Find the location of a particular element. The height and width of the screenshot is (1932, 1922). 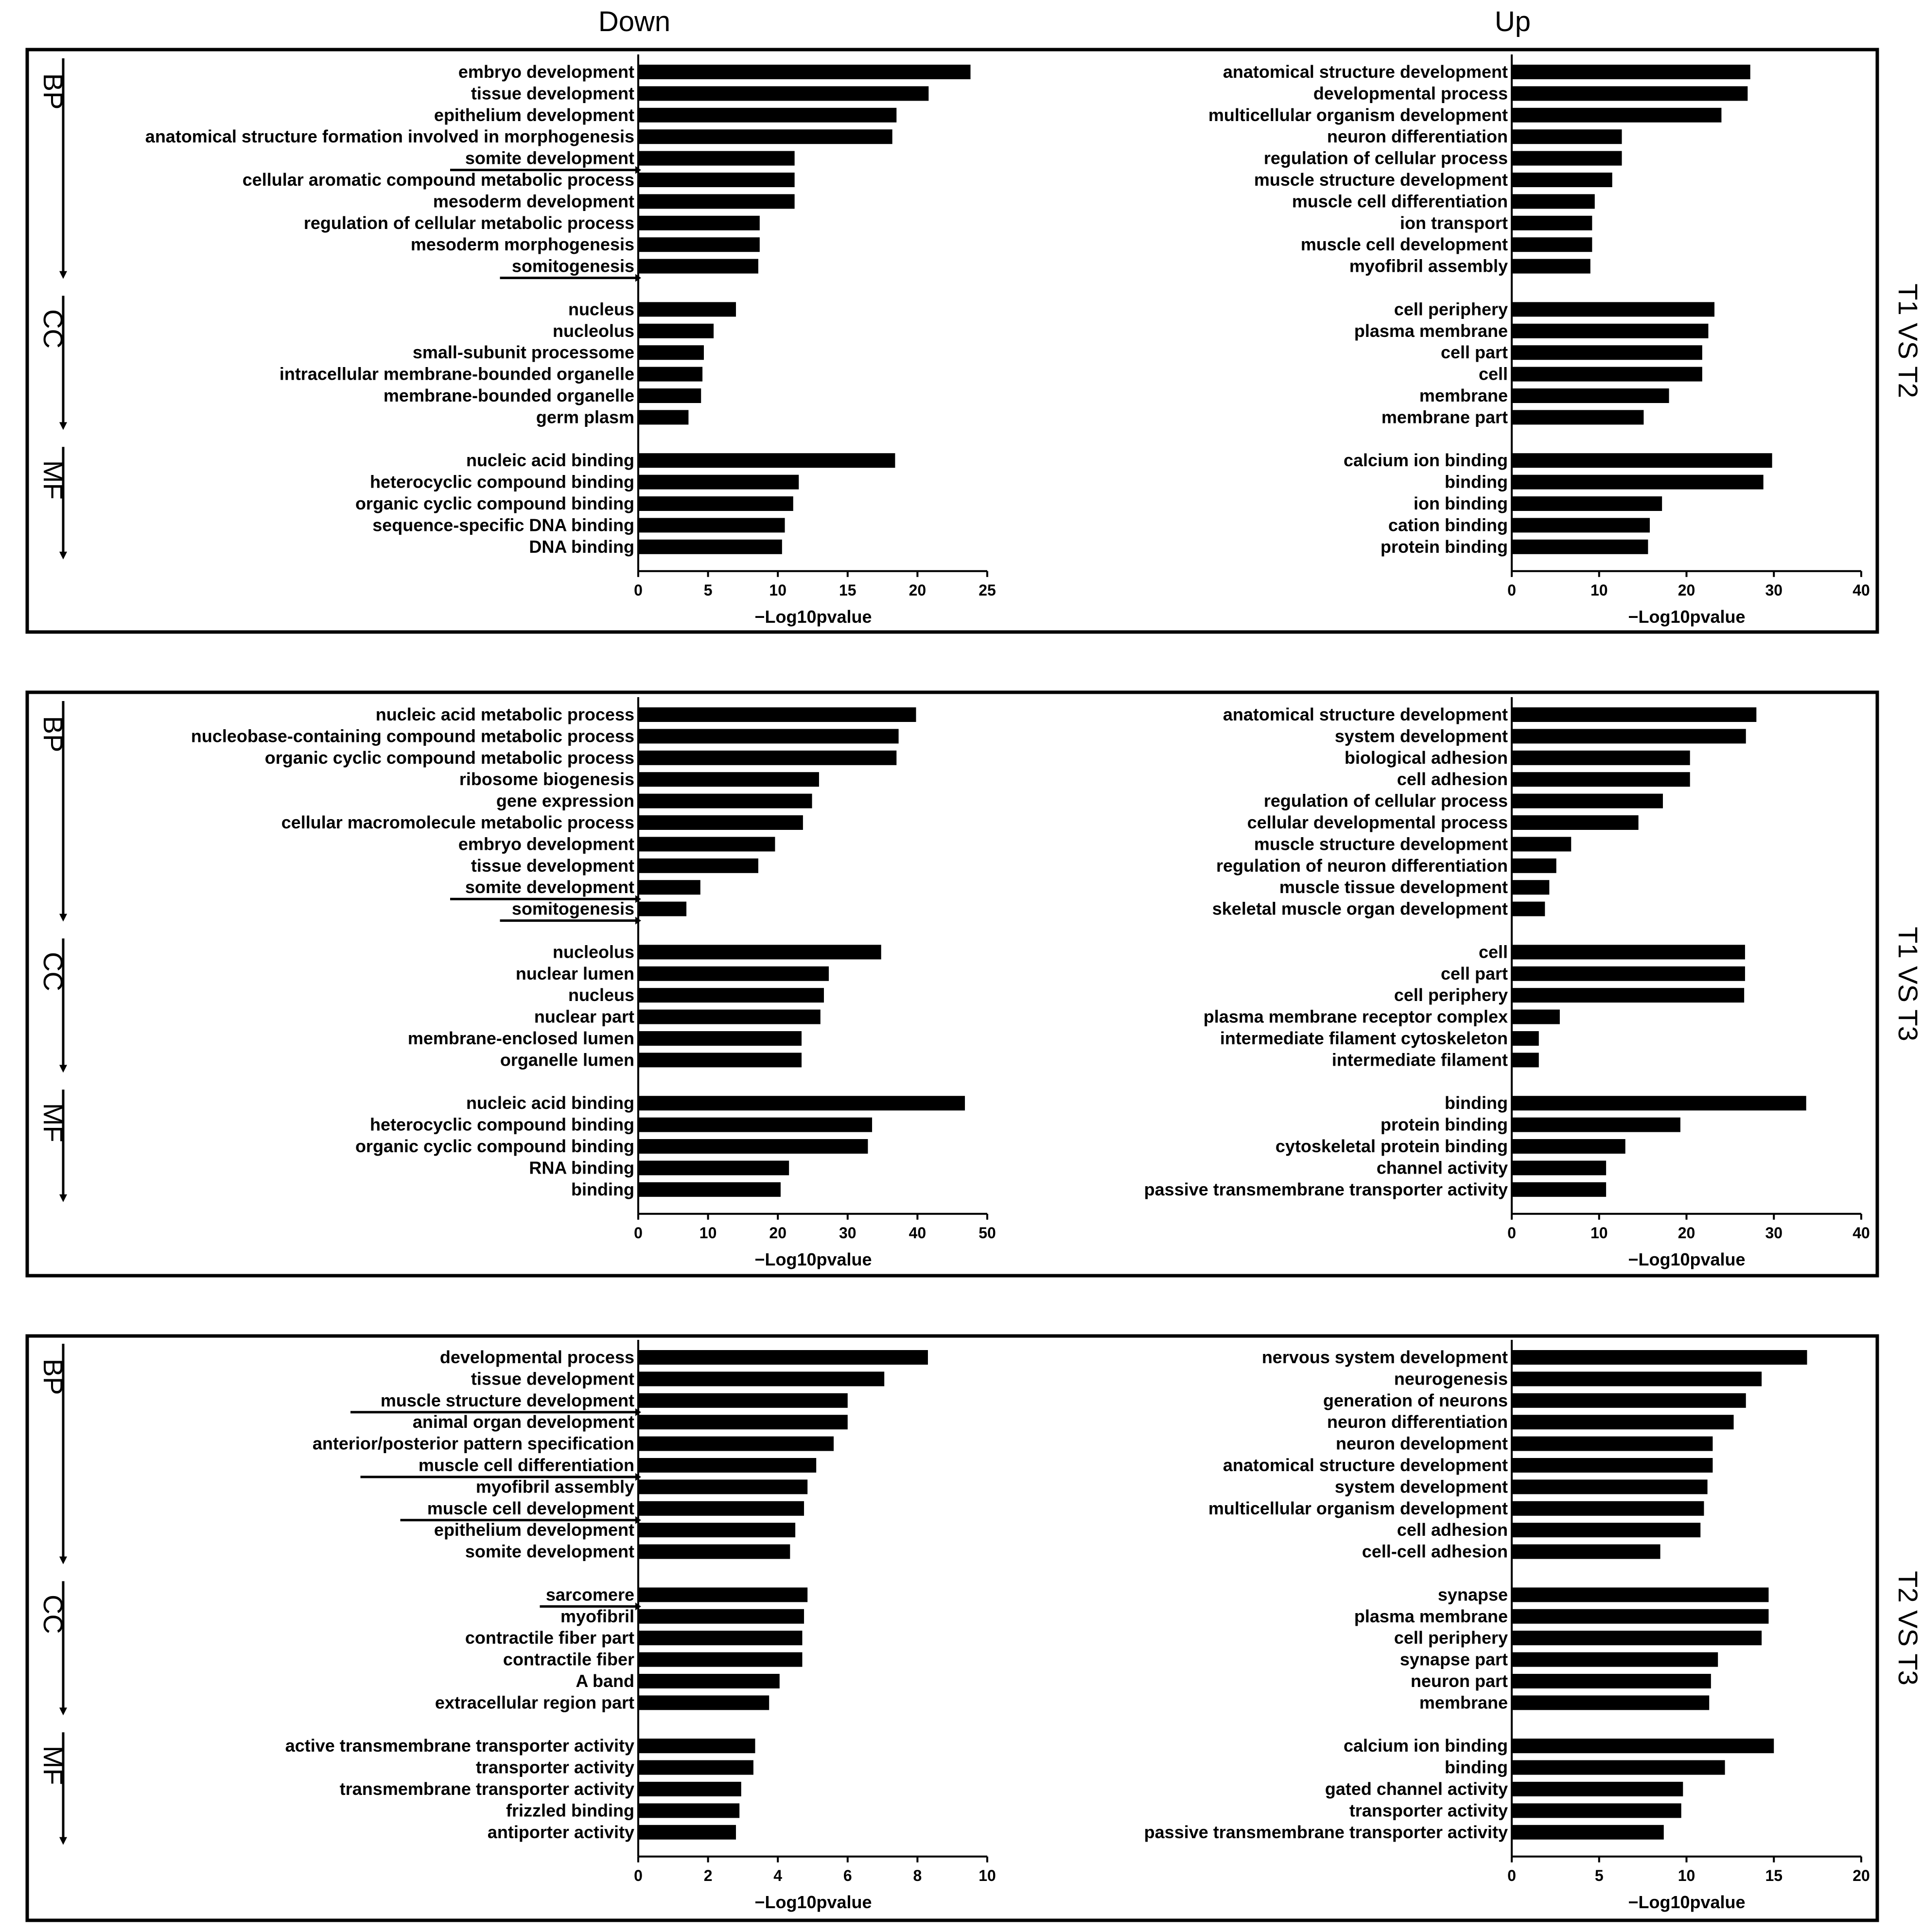

bar-regulation-of-cellular-process is located at coordinates (1567, 159).